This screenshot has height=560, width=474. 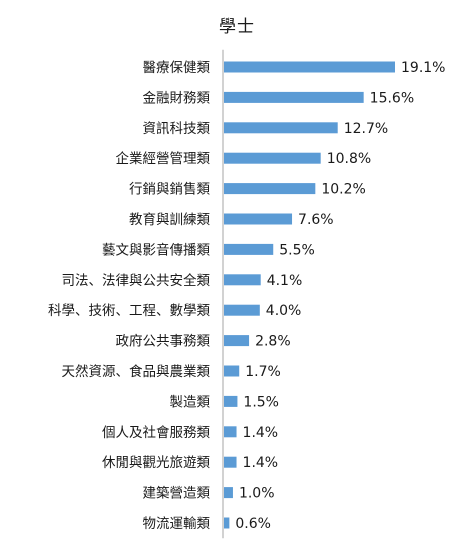 I want to click on category-label: 個人及社會服務類, so click(x=156, y=433).